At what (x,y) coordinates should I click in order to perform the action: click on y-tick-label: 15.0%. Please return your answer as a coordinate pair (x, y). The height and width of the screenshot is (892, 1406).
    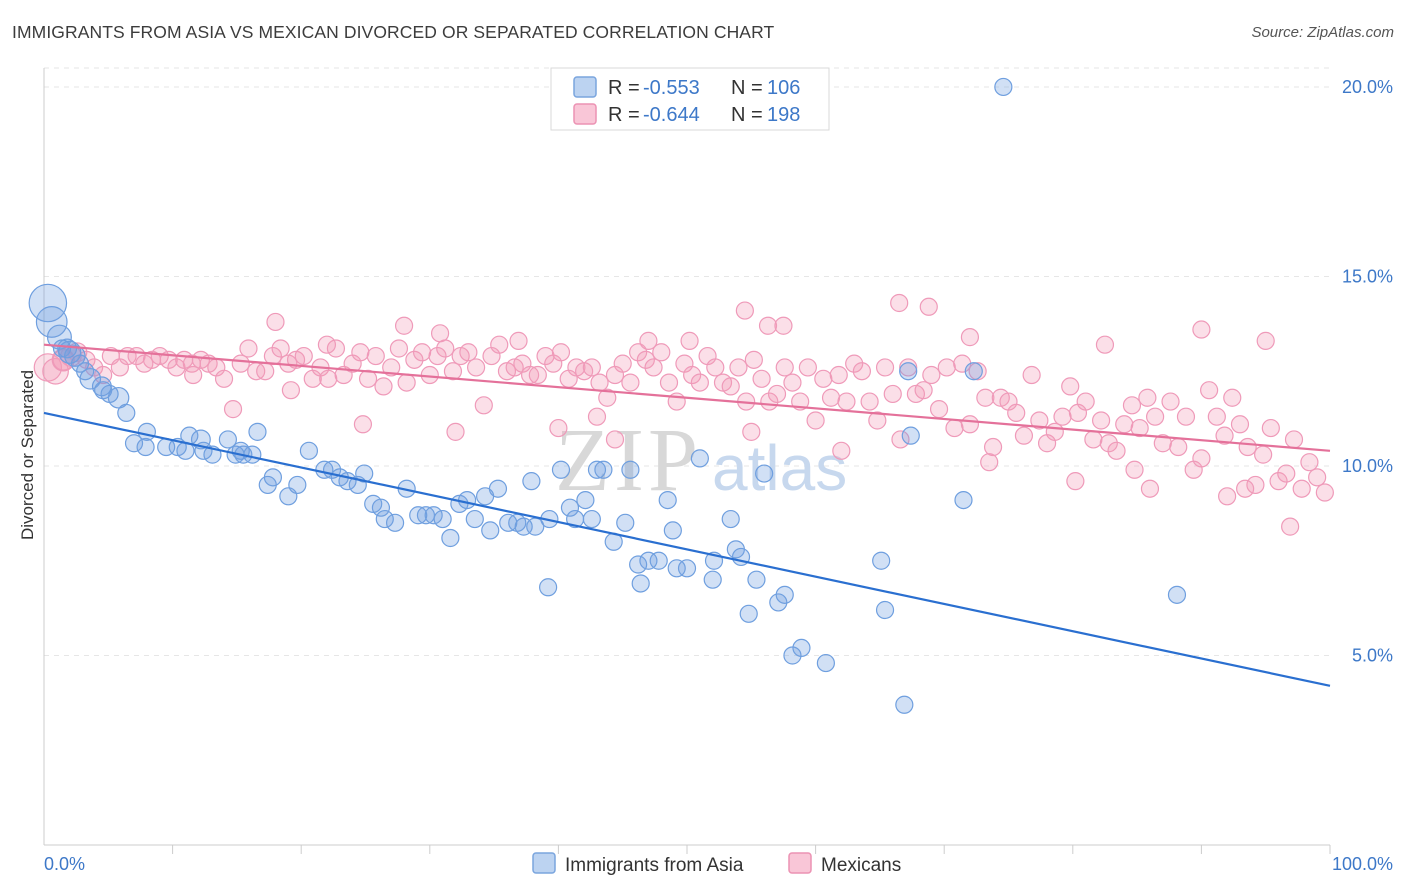
    Looking at the image, I should click on (1367, 276).